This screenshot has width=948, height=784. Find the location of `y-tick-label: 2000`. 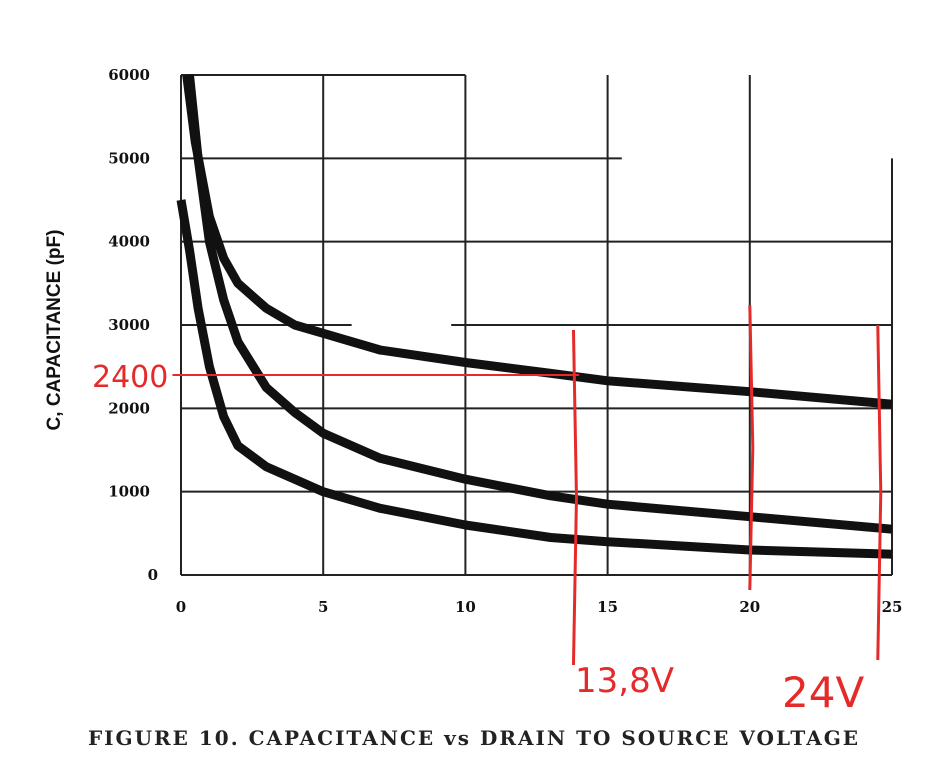

y-tick-label: 2000 is located at coordinates (129, 408).